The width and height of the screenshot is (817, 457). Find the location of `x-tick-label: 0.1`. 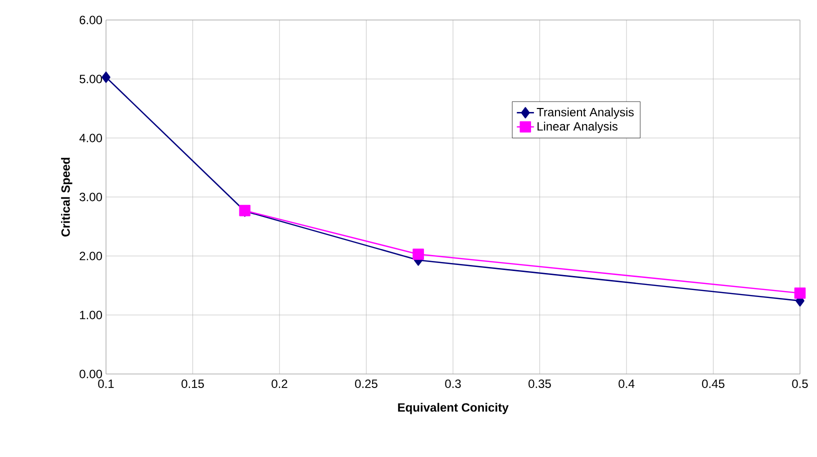

x-tick-label: 0.1 is located at coordinates (106, 384).